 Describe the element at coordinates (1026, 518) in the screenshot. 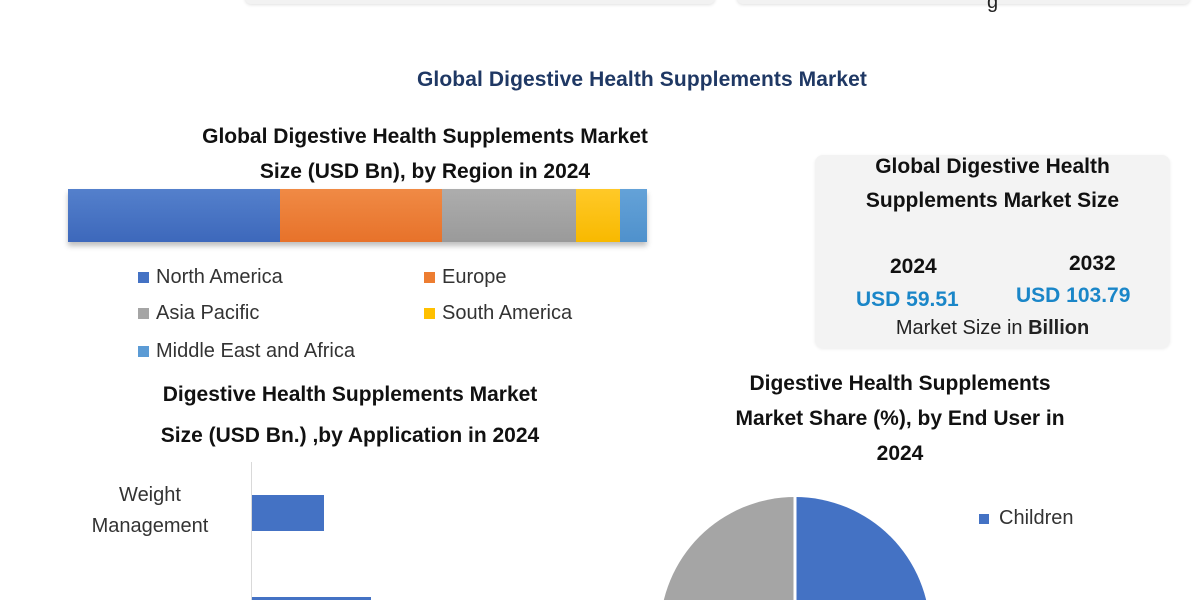

I see `pie-legend-item-children: Children` at that location.